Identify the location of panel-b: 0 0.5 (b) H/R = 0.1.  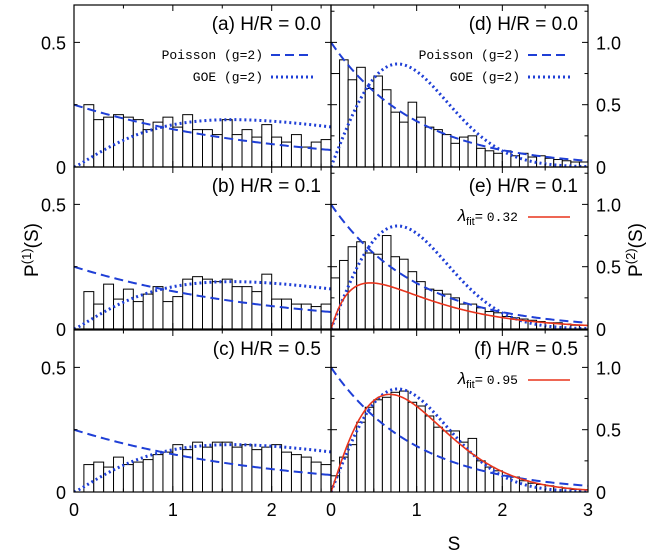
(186, 253).